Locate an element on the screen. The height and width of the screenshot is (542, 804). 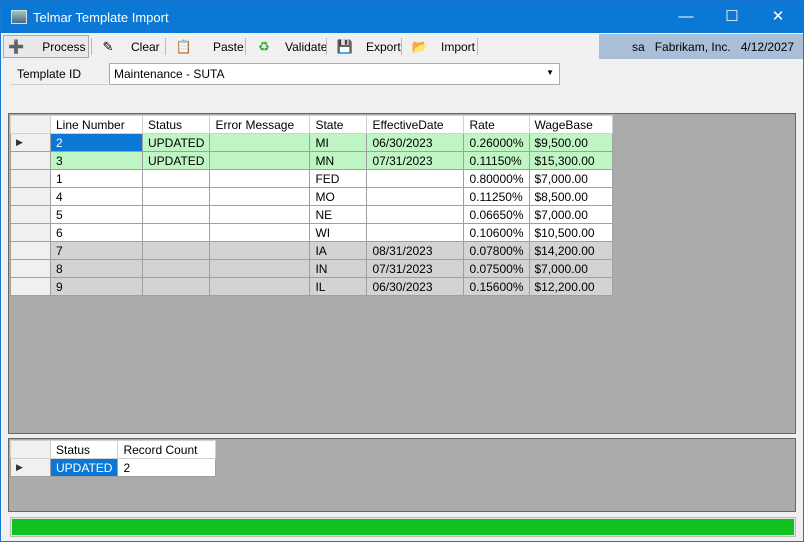
table-cell: IN is located at coordinates (338, 268).